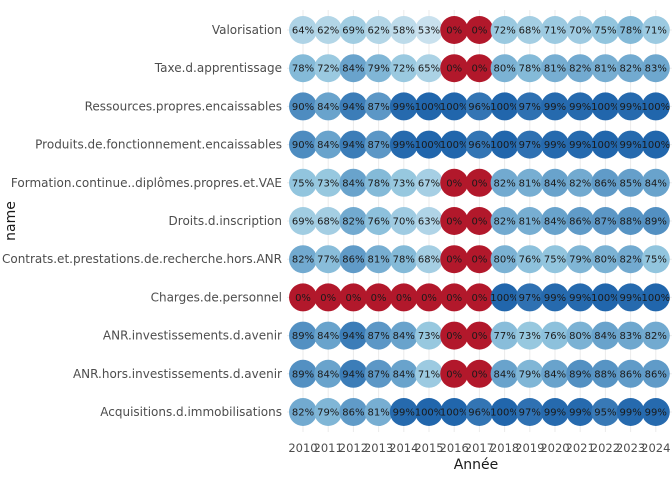 The width and height of the screenshot is (672, 480). Describe the element at coordinates (303, 31) in the screenshot. I see `cell-value-label: 64%` at that location.